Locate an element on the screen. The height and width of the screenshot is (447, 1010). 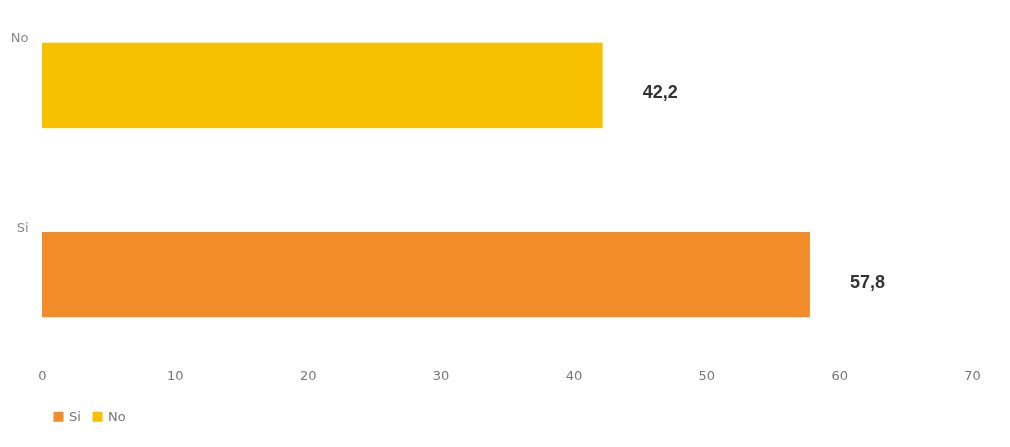
data-label: 57,8 is located at coordinates (867, 281).